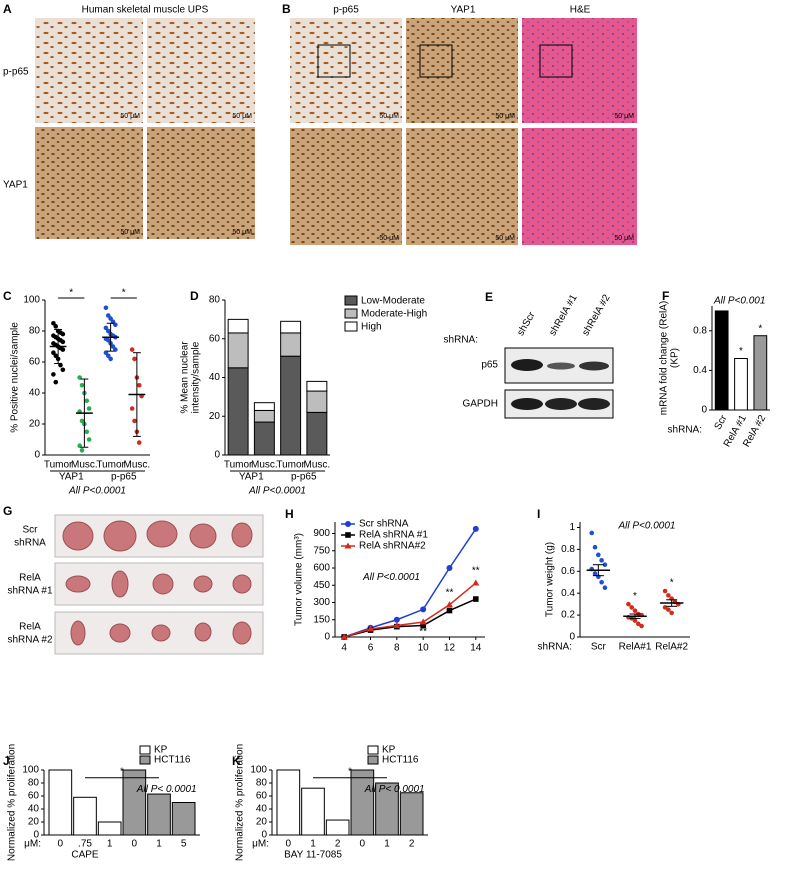 The width and height of the screenshot is (800, 880). What do you see at coordinates (289, 514) in the screenshot?
I see `panel-letter: H` at bounding box center [289, 514].